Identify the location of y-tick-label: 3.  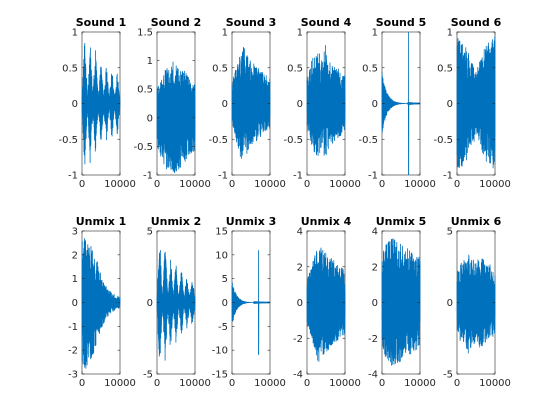
(75, 232).